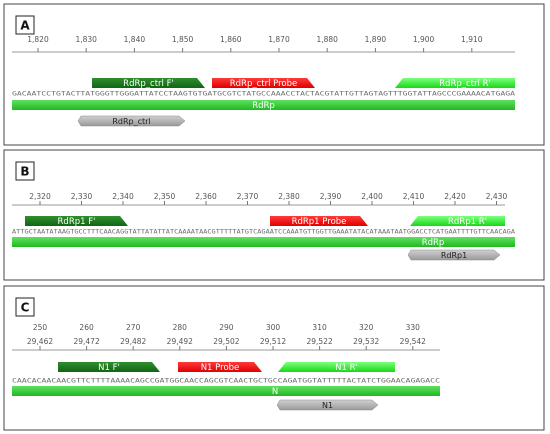 Image resolution: width=550 pixels, height=434 pixels. Describe the element at coordinates (133, 341) in the screenshot. I see `ruler-label: 29,482` at that location.